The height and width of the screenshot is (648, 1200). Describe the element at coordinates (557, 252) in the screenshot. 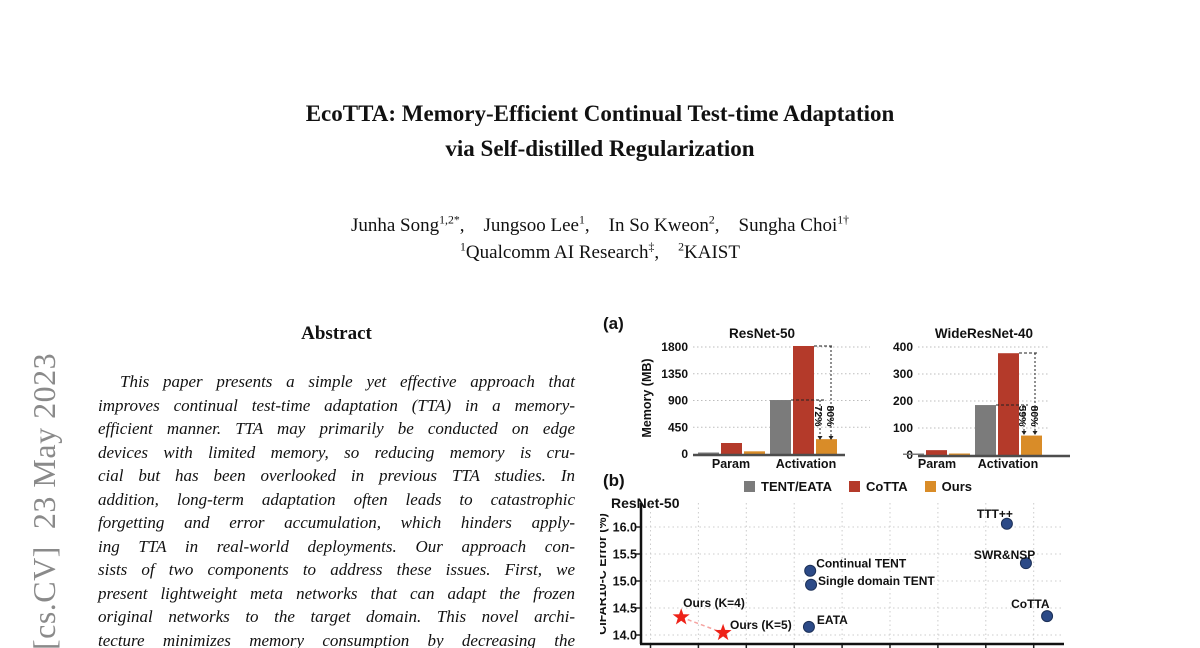

I see `affiliation-text: Qualcomm AI Research` at that location.